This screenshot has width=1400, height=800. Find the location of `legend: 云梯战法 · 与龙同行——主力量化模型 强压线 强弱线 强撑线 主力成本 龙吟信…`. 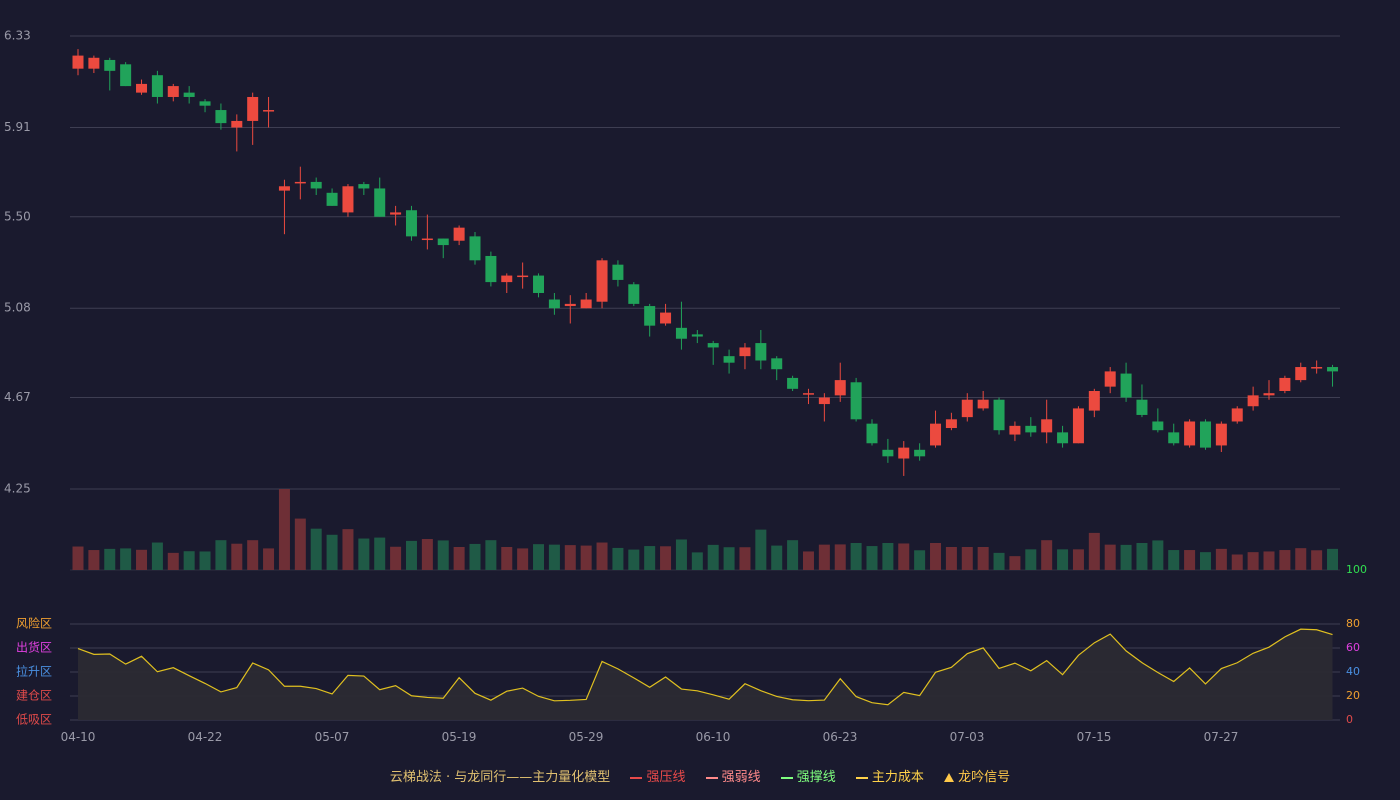

legend: 云梯战法 · 与龙同行——主力量化模型 强压线 强弱线 强撑线 主力成本 龙吟信… is located at coordinates (700, 775).